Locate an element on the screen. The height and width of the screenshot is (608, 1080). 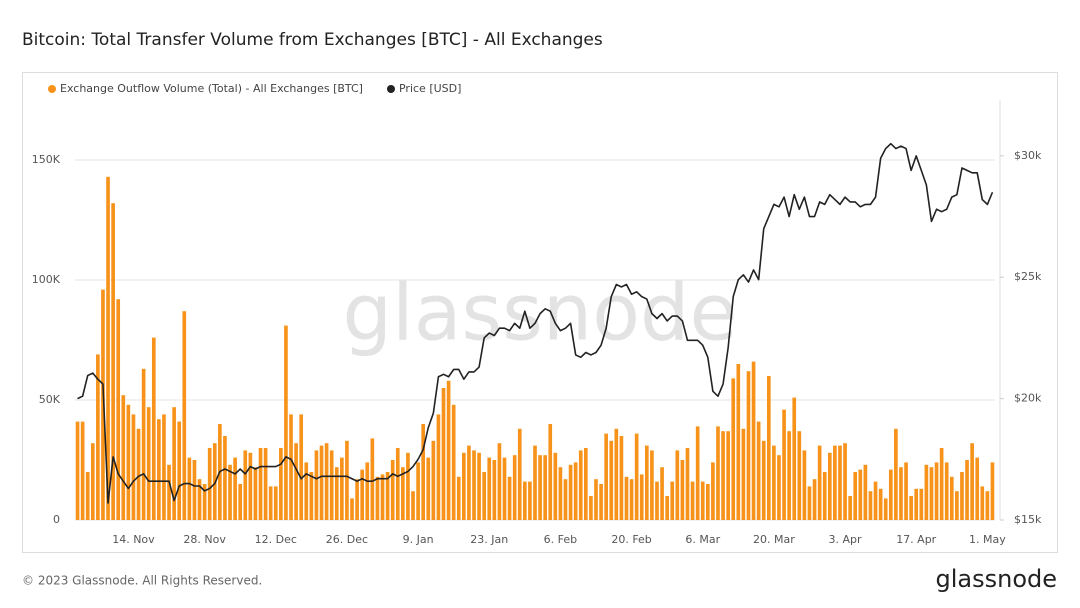
y2-tick-label: $15k is located at coordinates (1028, 519).